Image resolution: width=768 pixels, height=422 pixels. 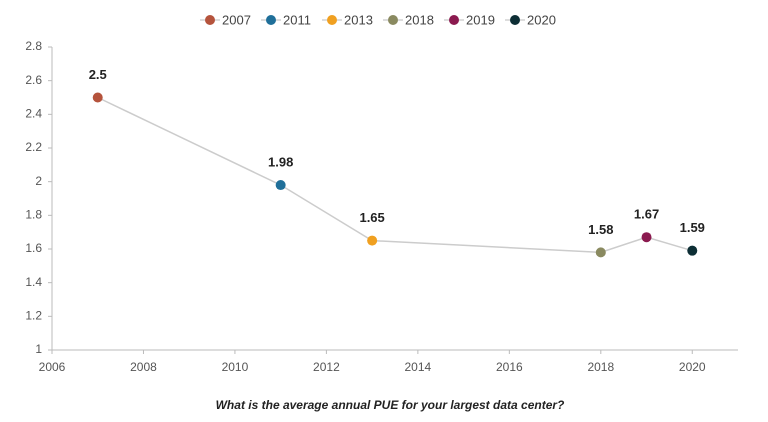 What do you see at coordinates (38, 349) in the screenshot?
I see `y-tick-label: 1` at bounding box center [38, 349].